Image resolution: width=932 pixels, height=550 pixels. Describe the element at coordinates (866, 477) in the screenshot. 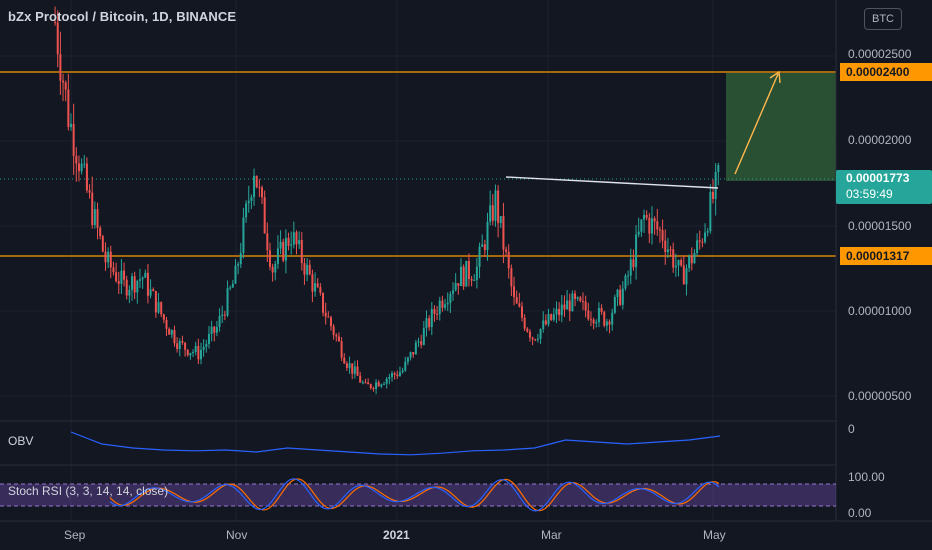

I see `stoch-axis-top: 100.00` at that location.